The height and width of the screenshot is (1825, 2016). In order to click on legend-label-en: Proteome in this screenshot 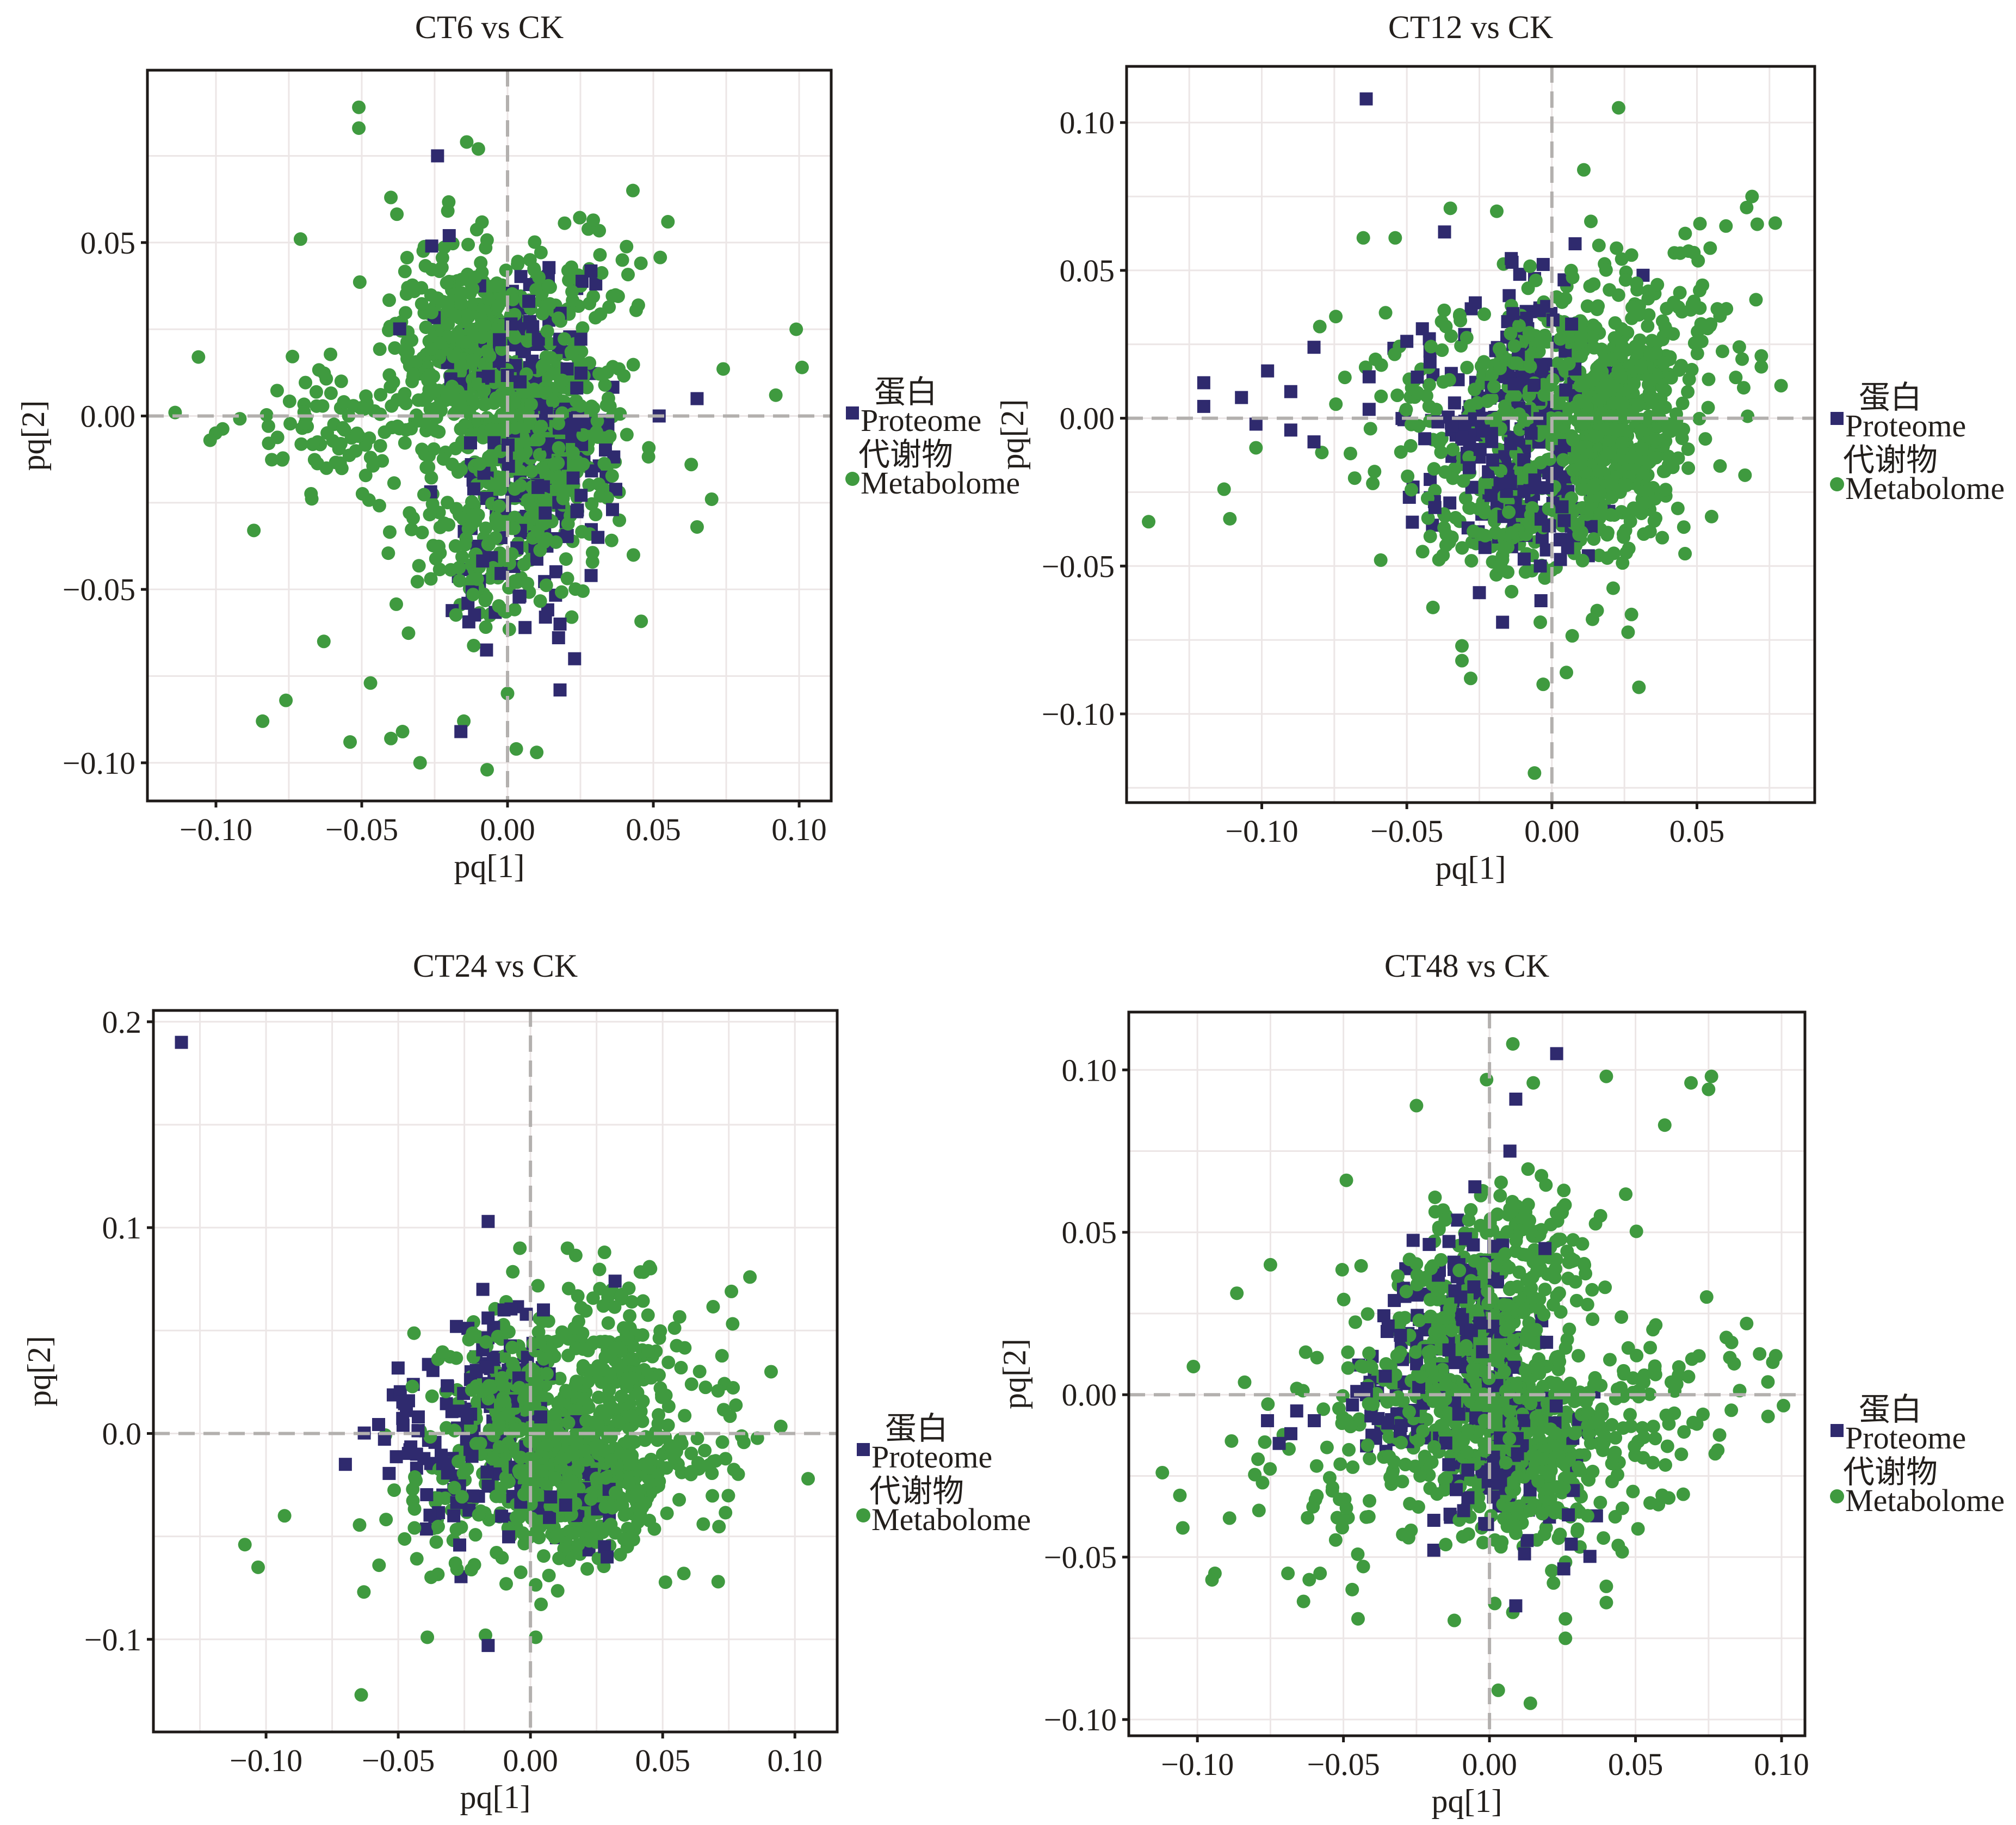, I will do `click(1905, 425)`.